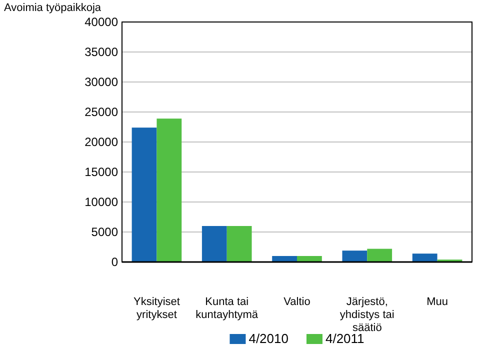  Describe the element at coordinates (53, 8) in the screenshot. I see `y-axis-title: Avoimia työpaikkoja` at that location.